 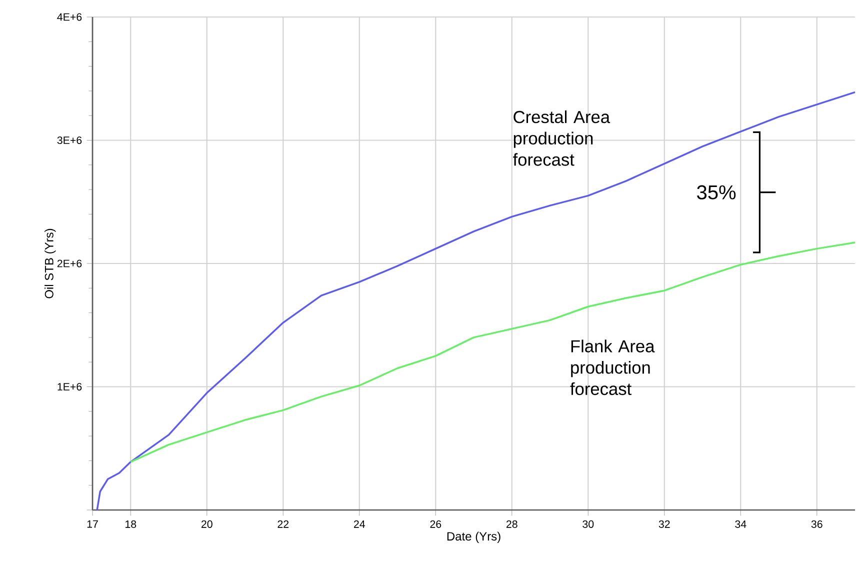 I want to click on x-tick-label: 18, so click(x=131, y=524).